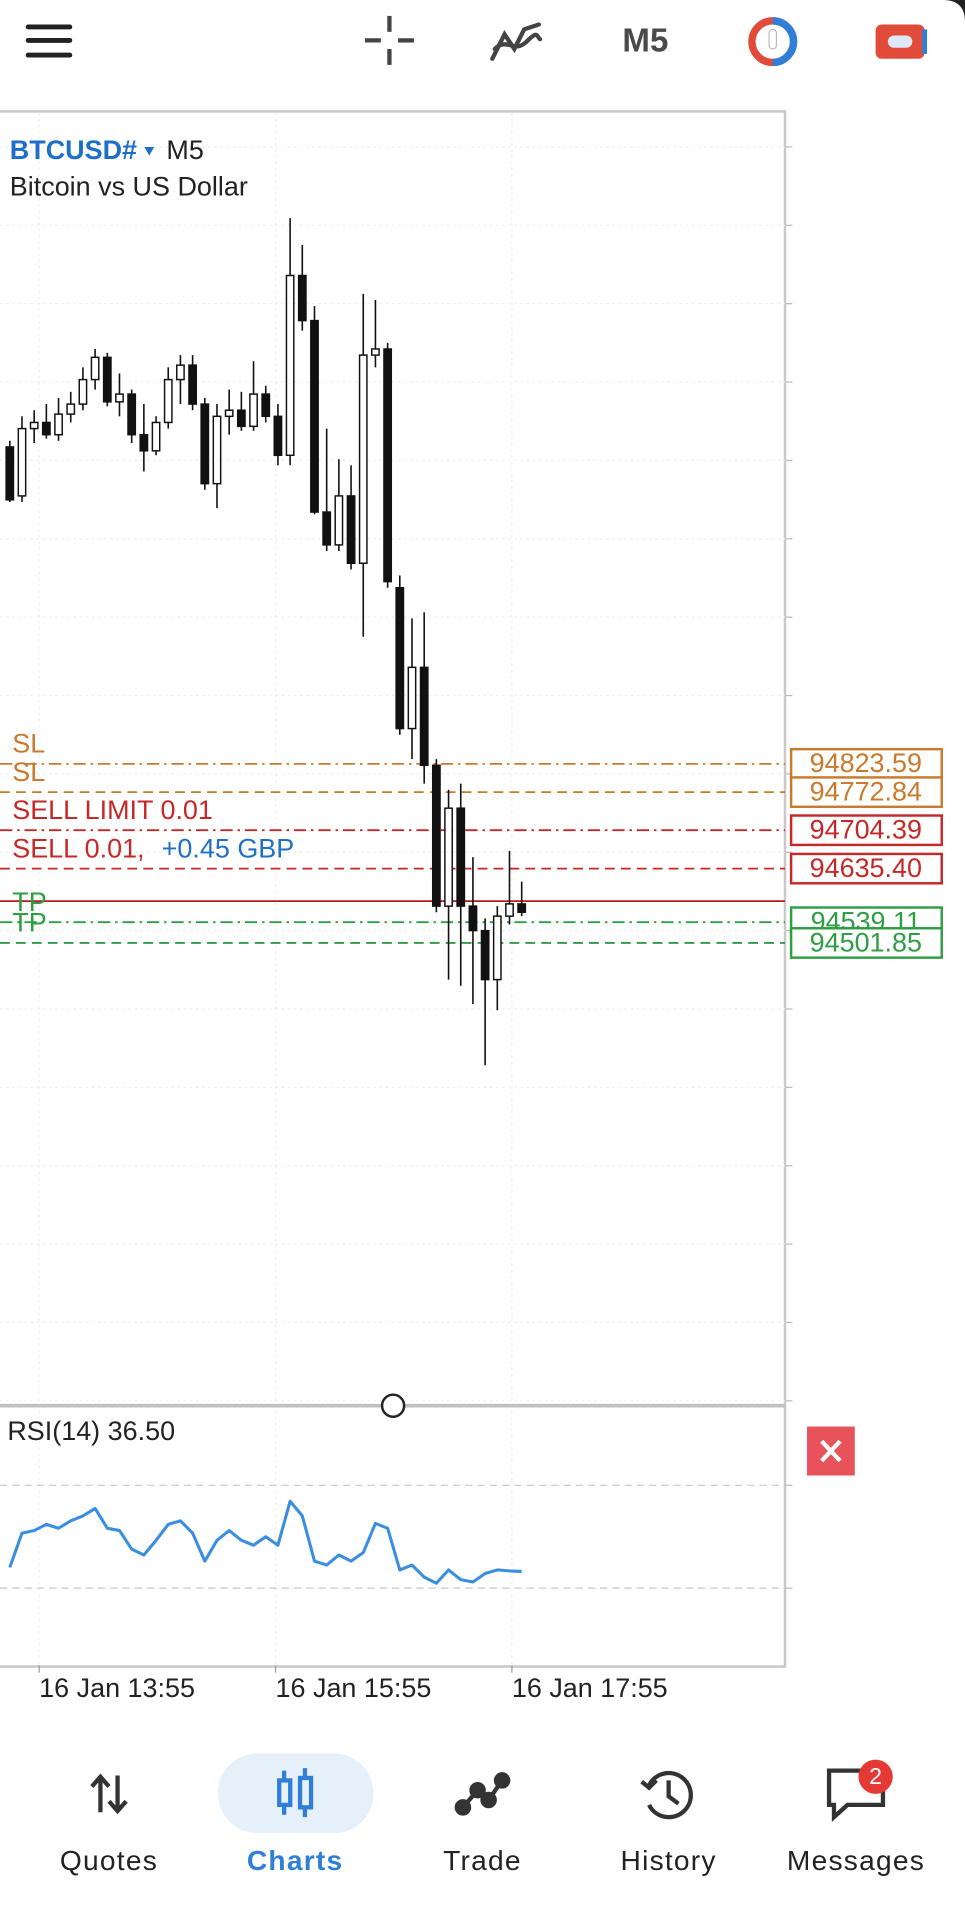 The height and width of the screenshot is (1920, 965). I want to click on symbol-header: BTCUSD# M5 Bitcoin vs US Dollar, so click(129, 168).